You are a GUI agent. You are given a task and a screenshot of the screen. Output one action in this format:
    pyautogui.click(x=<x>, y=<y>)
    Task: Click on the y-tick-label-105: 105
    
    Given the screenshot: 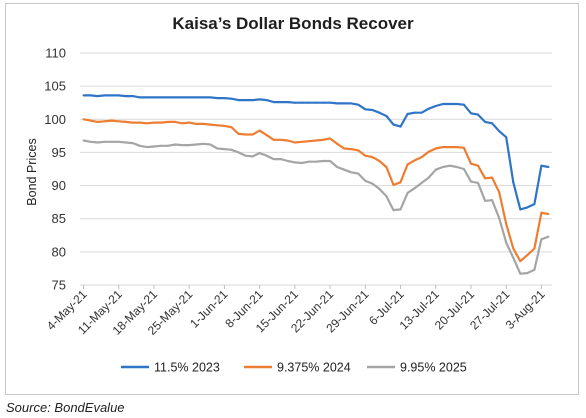 What is the action you would take?
    pyautogui.click(x=55, y=86)
    